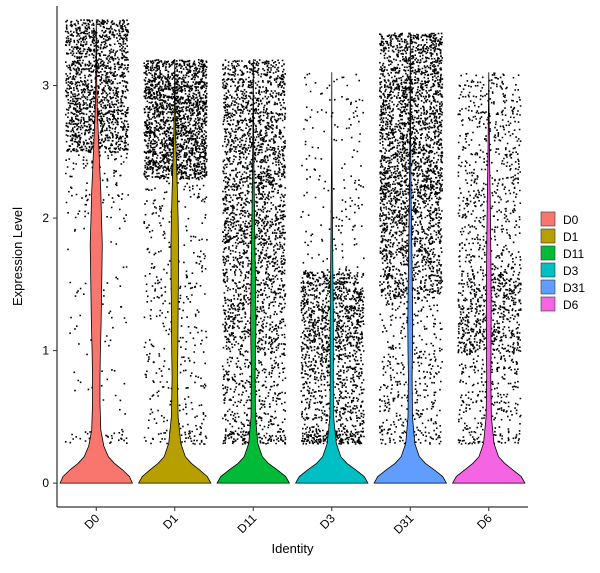 The width and height of the screenshot is (600, 573). I want to click on legend-label-D1: D1, so click(571, 237).